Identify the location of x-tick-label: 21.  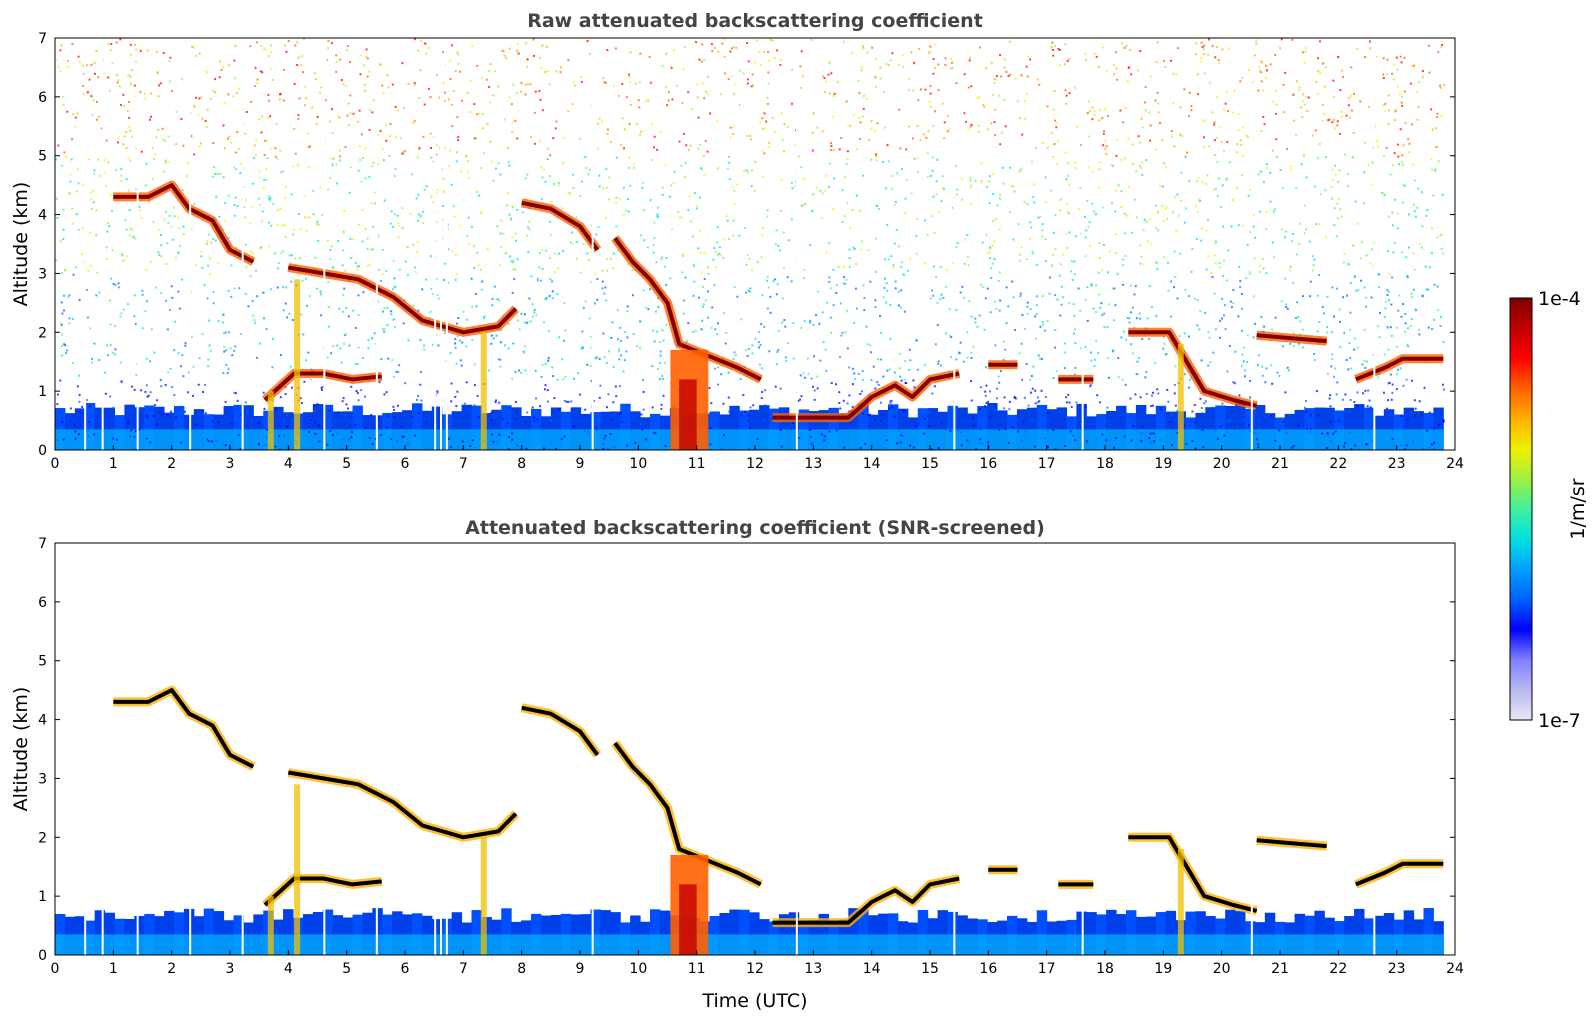
(1280, 969).